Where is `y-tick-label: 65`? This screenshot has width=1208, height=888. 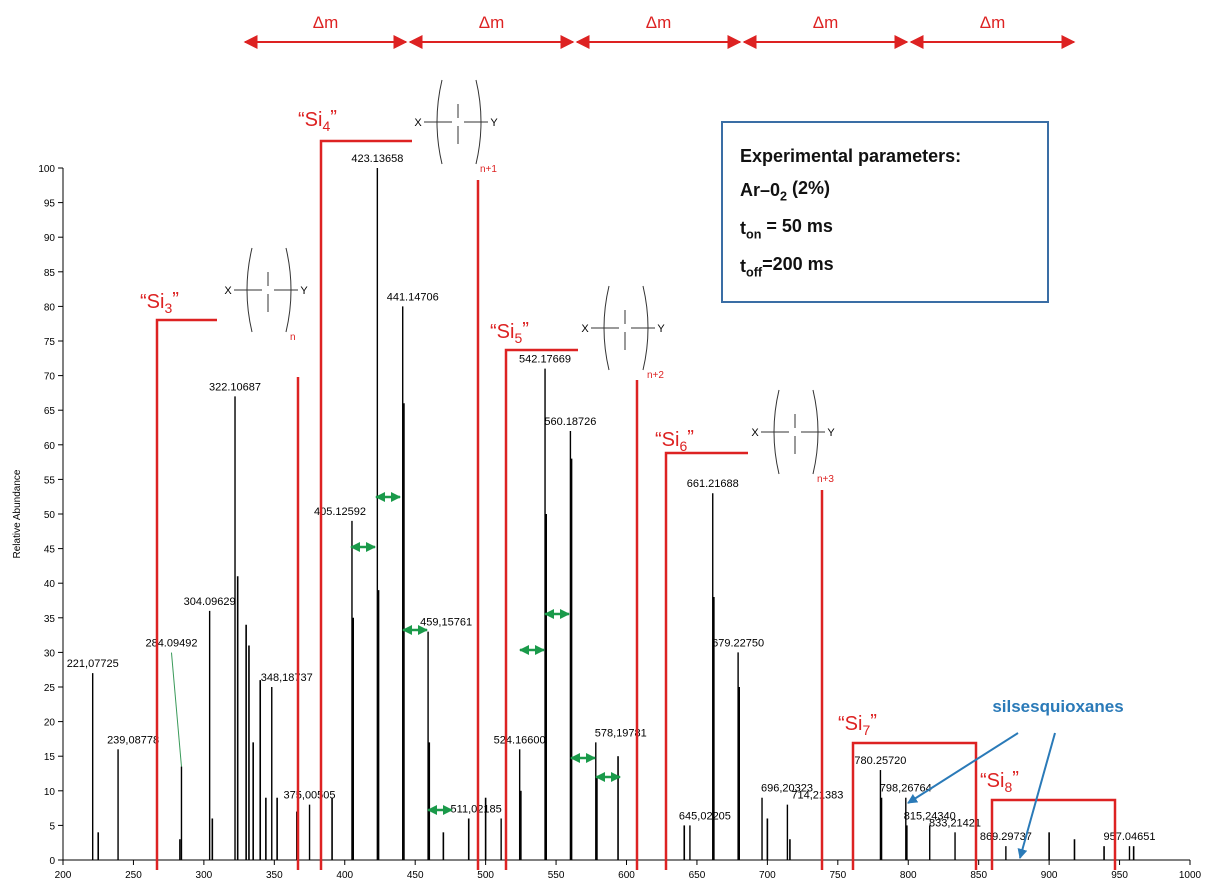 y-tick-label: 65 is located at coordinates (50, 411).